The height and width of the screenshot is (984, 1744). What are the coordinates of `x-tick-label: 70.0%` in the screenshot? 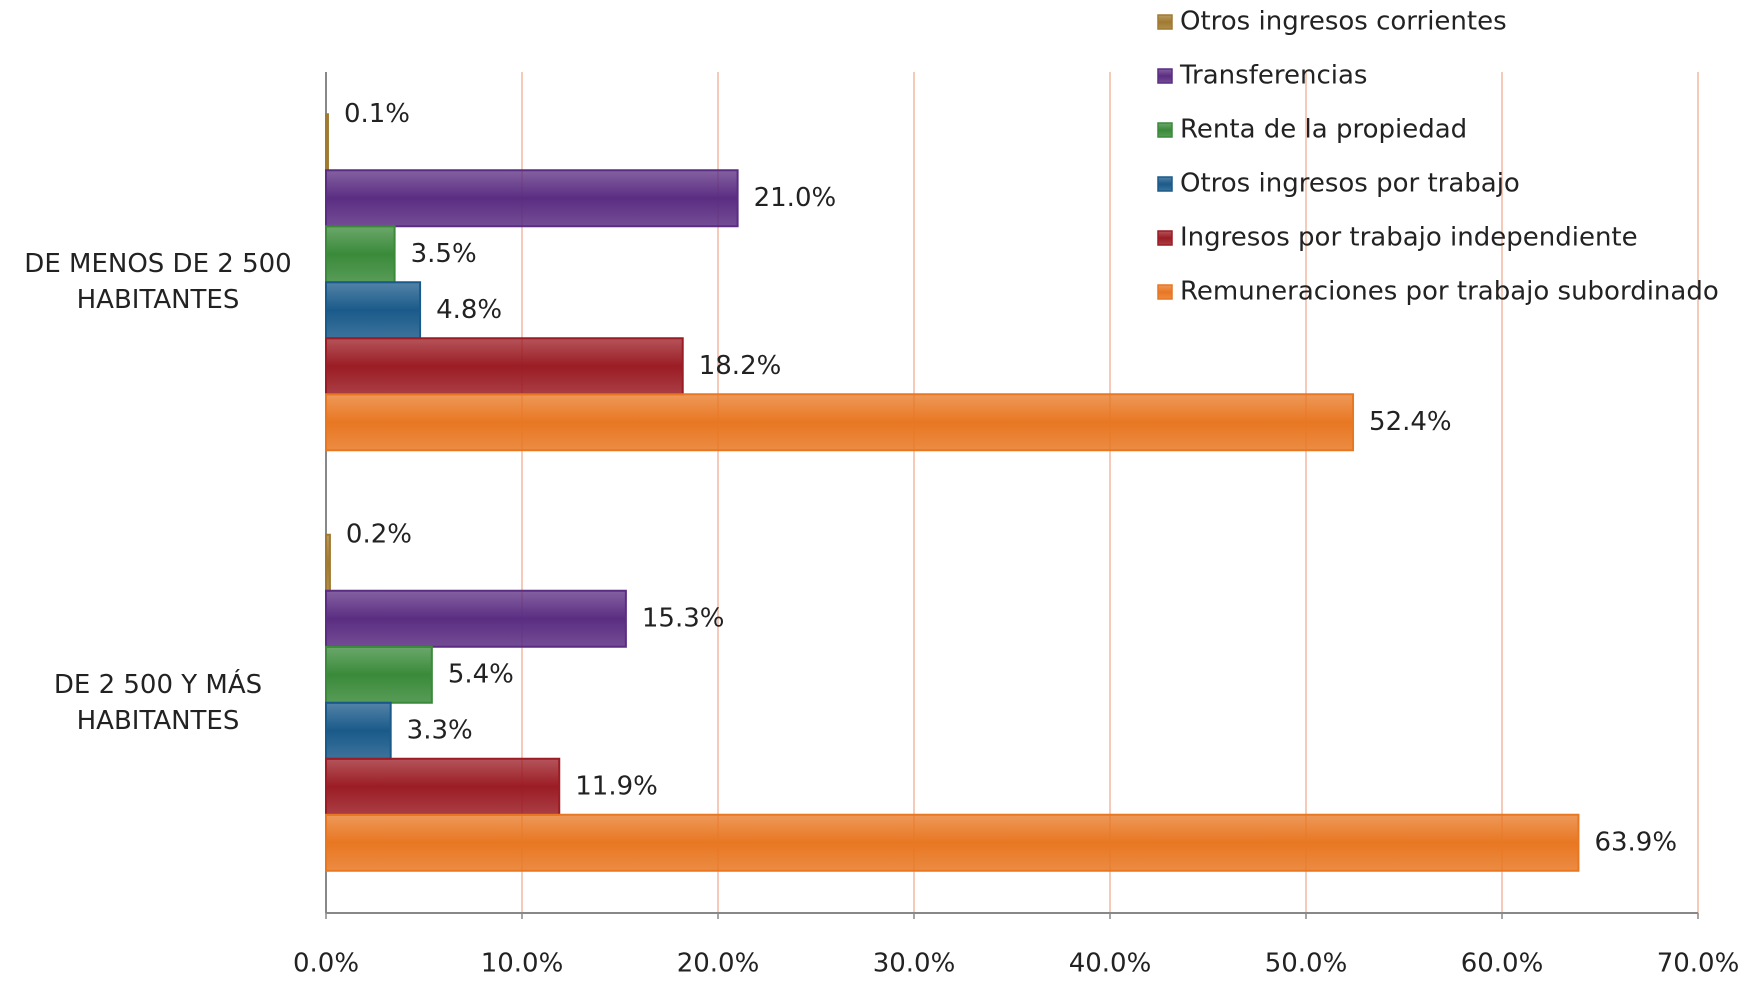 It's located at (1698, 964).